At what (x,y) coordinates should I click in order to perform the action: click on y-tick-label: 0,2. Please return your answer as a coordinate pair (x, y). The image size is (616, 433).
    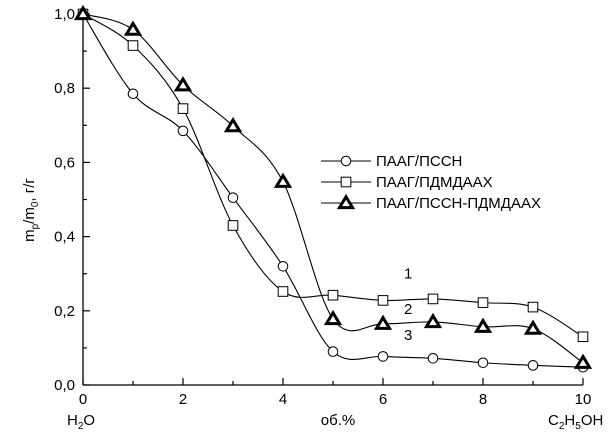
    Looking at the image, I should click on (64, 311).